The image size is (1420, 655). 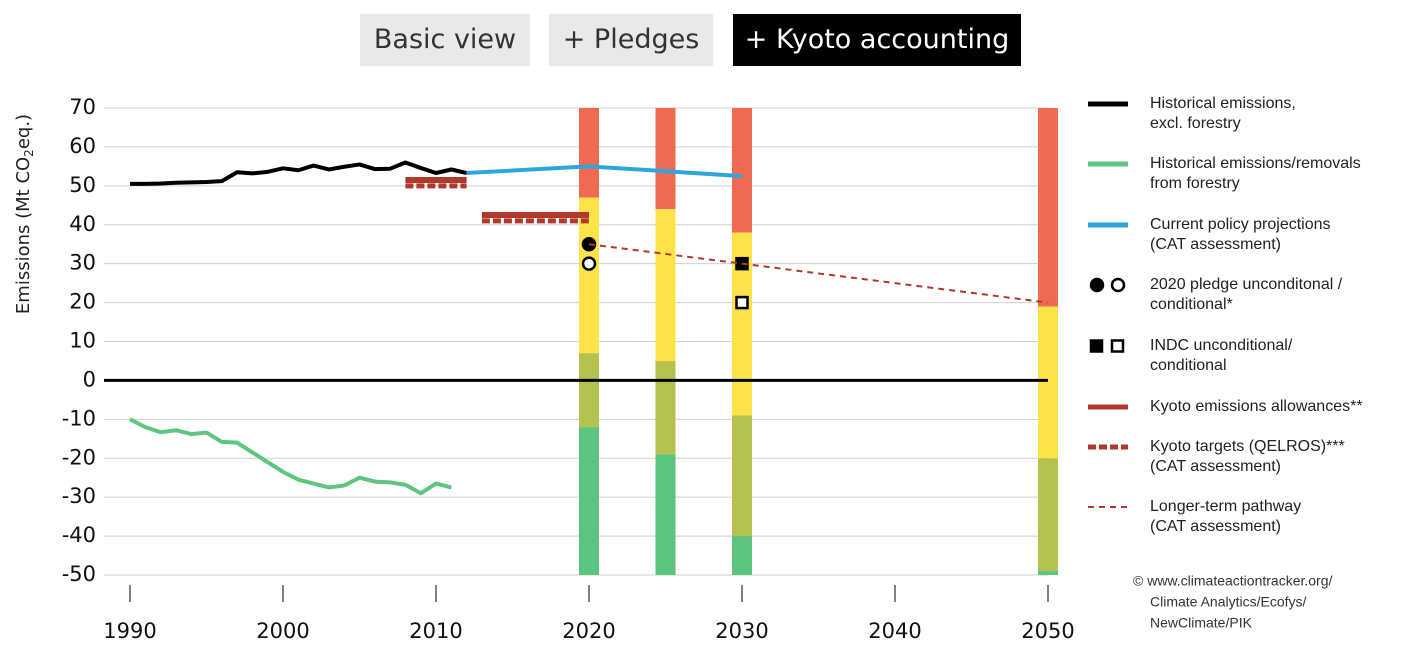 I want to click on view-button: + Kyoto accounting, so click(x=877, y=40).